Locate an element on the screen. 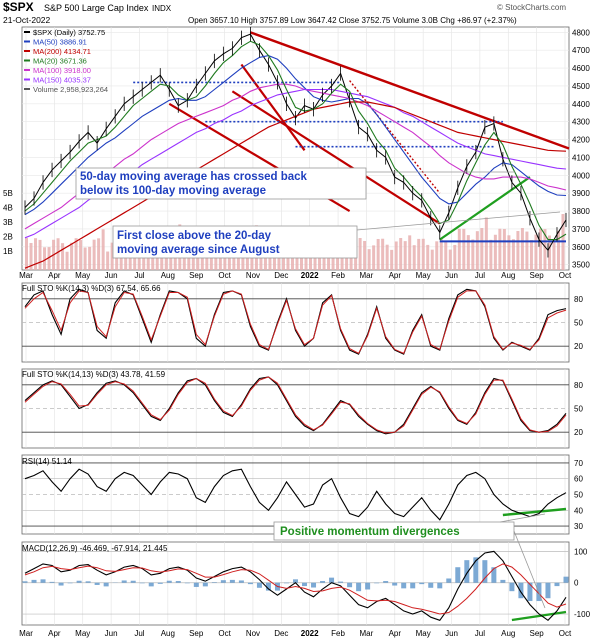 This screenshot has width=605, height=642. exchange: INDX is located at coordinates (162, 8).